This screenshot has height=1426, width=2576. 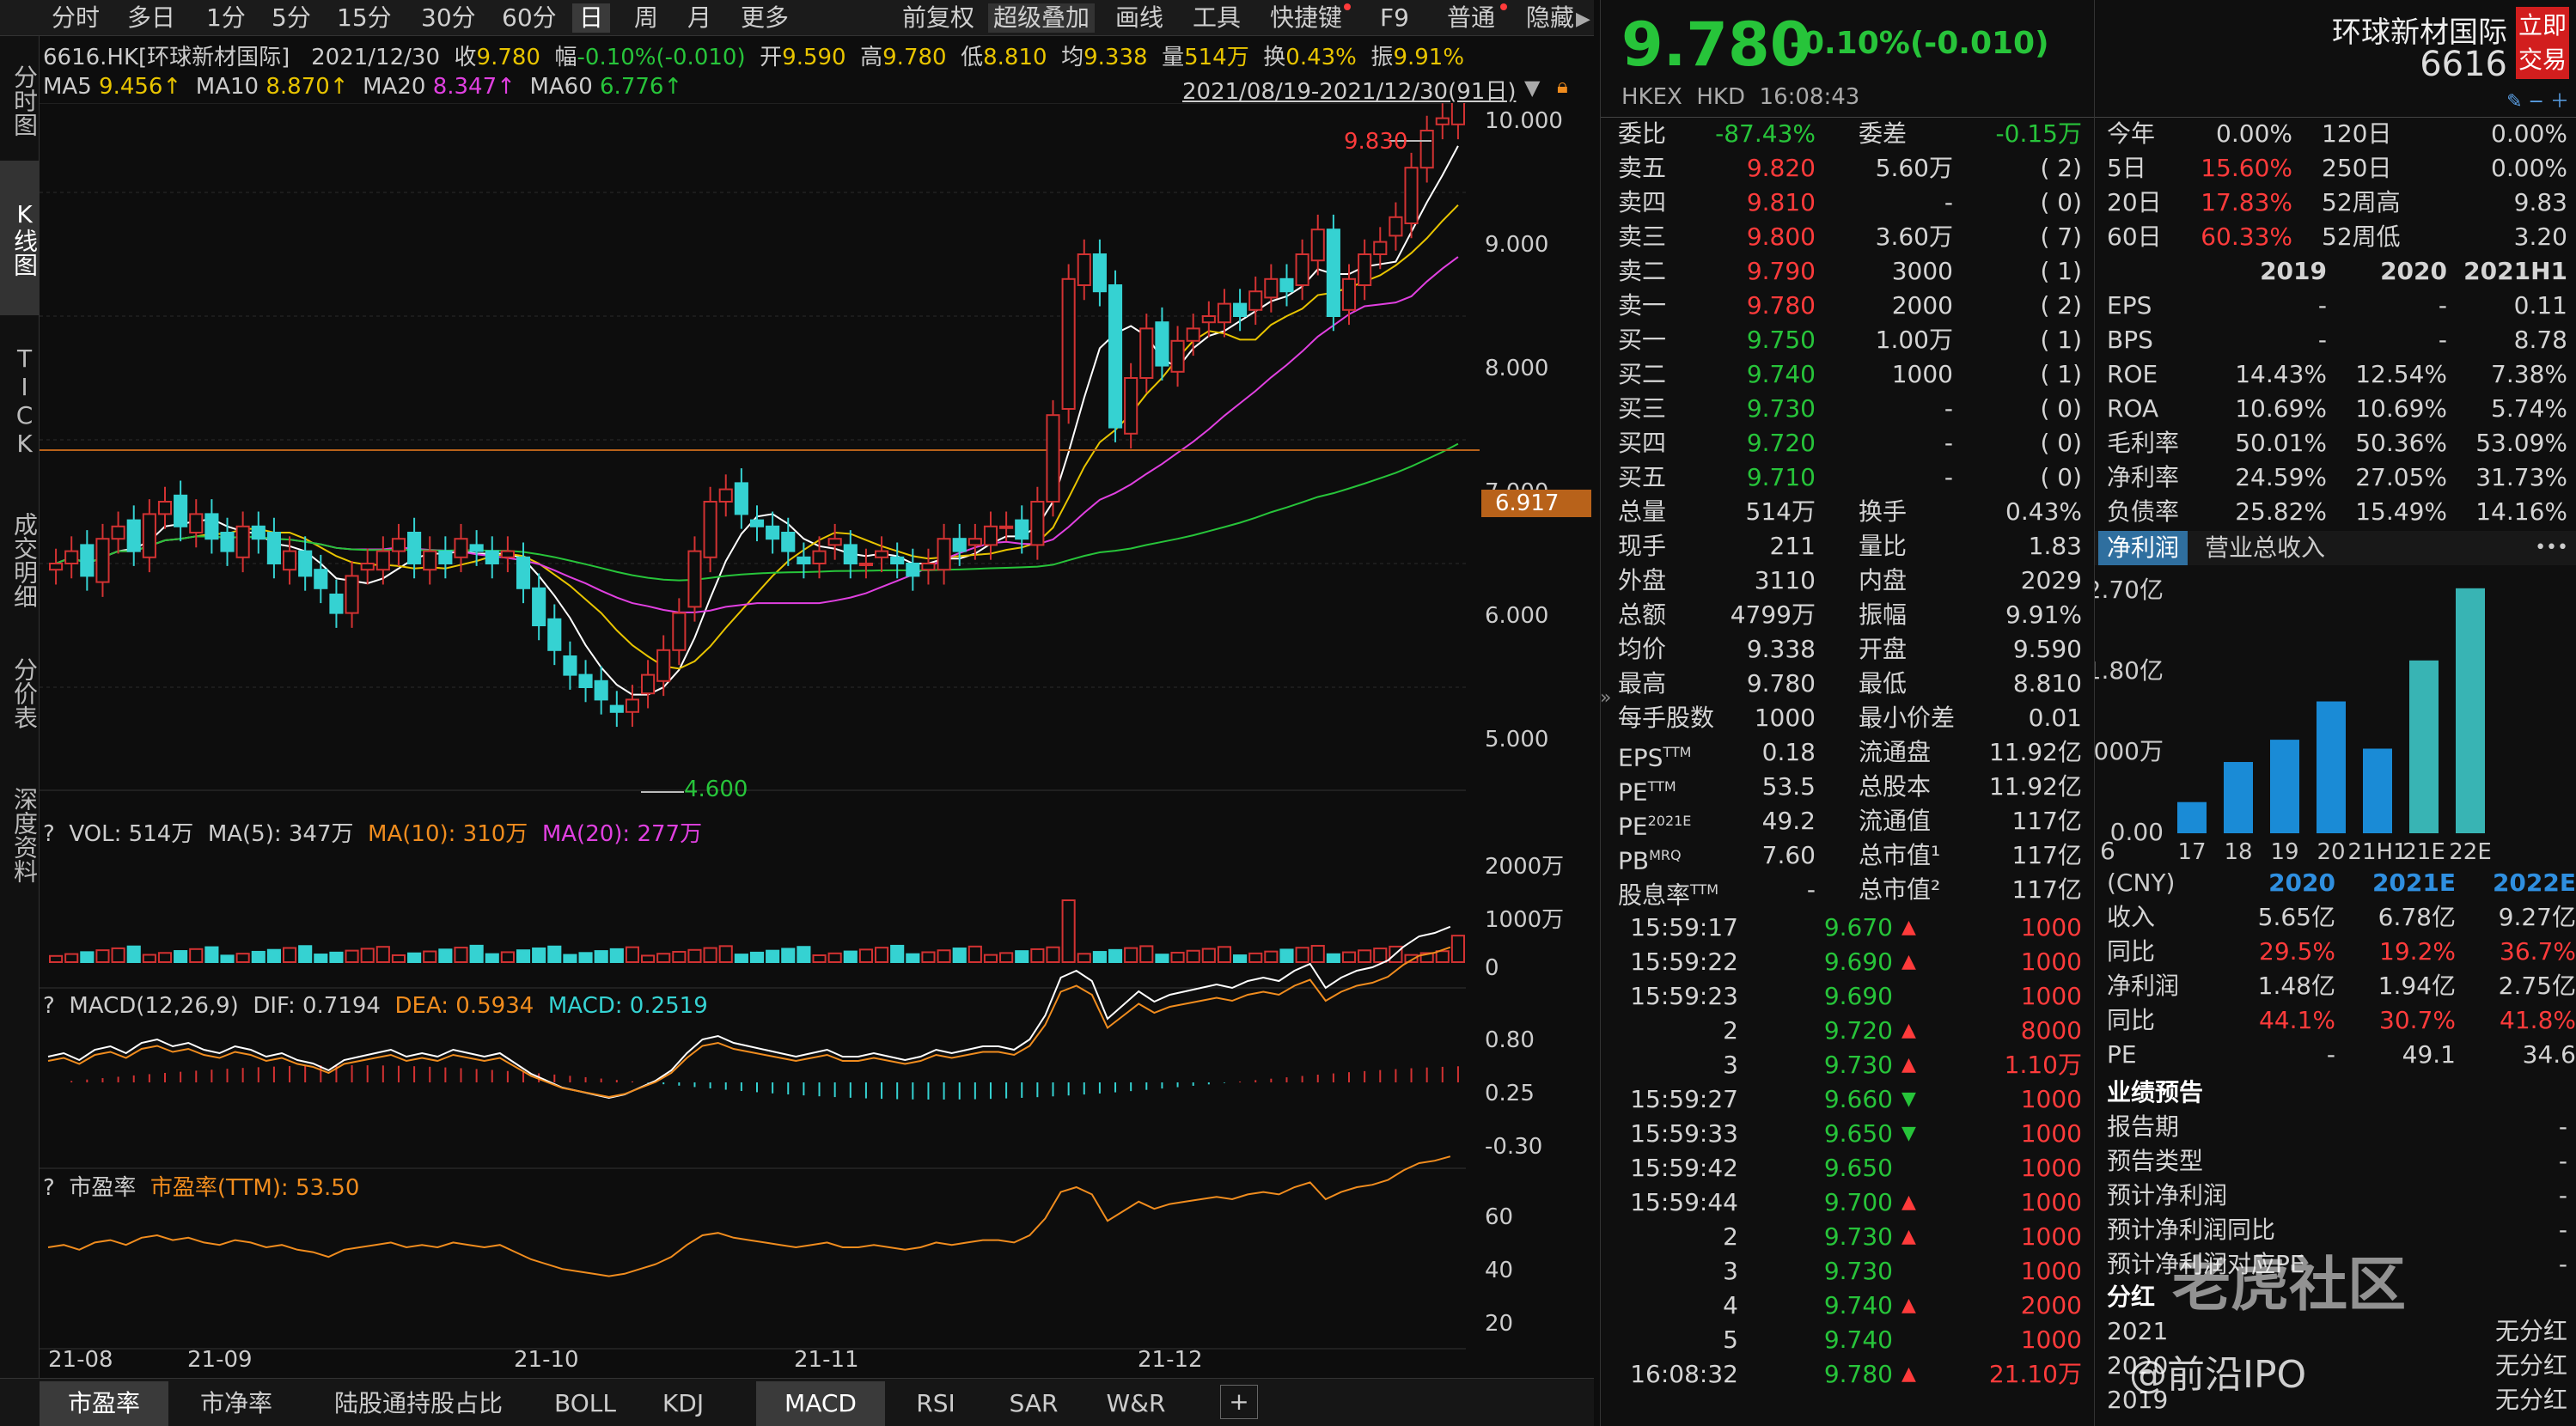 What do you see at coordinates (2417, 986) in the screenshot?
I see `forecast-value: 1.94亿` at bounding box center [2417, 986].